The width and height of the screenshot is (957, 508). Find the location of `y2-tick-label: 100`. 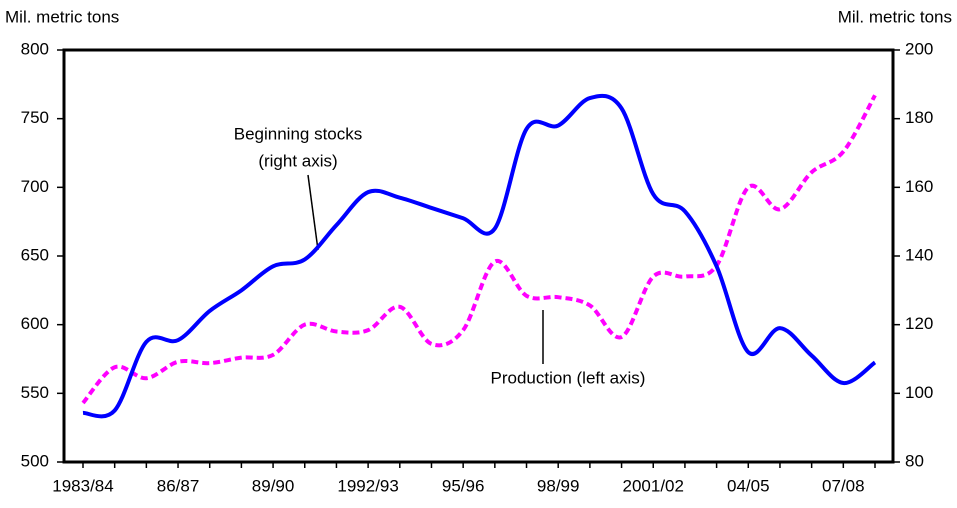

y2-tick-label: 100 is located at coordinates (919, 392).